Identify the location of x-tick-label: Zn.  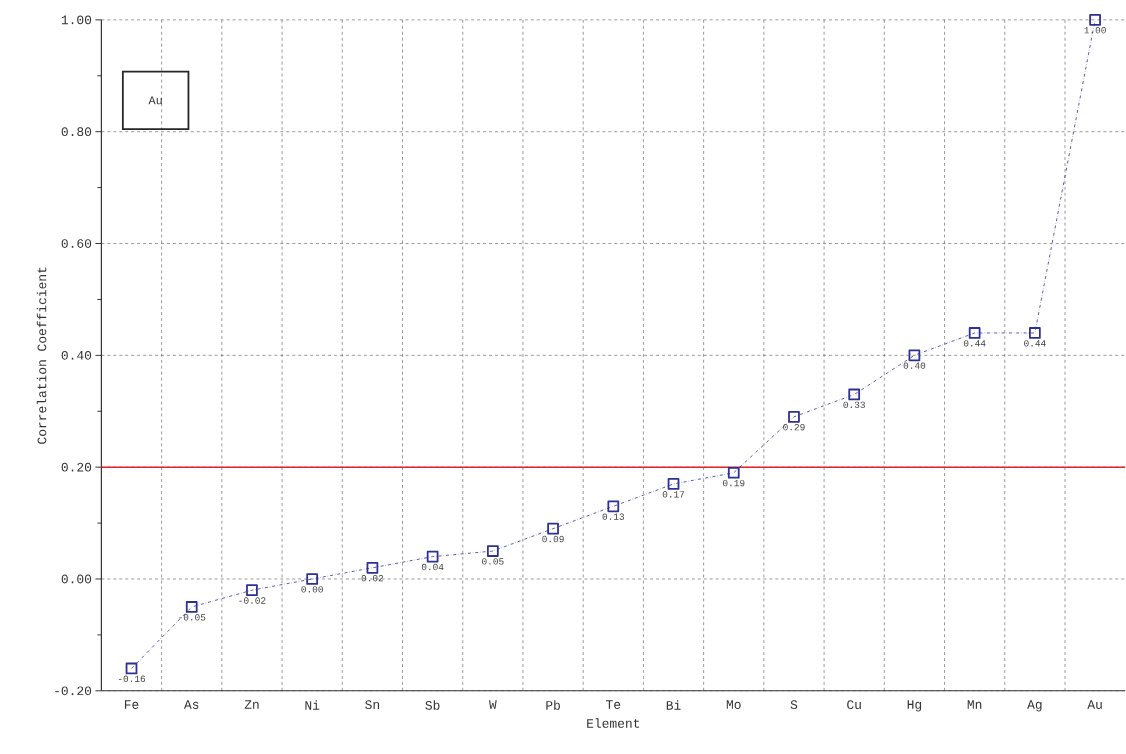
(251, 704).